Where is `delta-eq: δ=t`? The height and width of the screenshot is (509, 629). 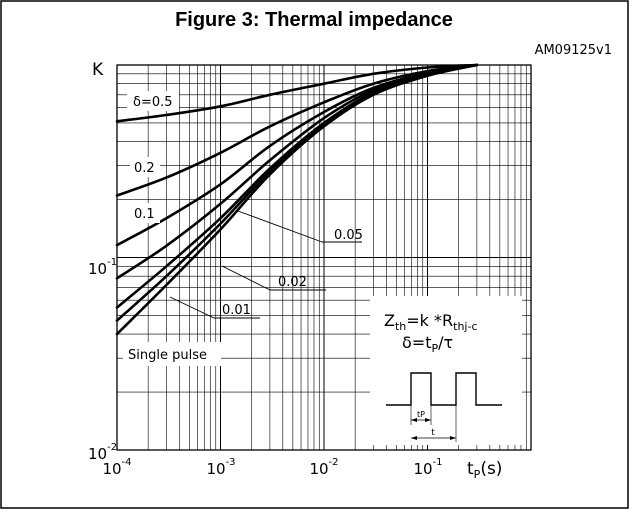 delta-eq: δ=t is located at coordinates (416, 342).